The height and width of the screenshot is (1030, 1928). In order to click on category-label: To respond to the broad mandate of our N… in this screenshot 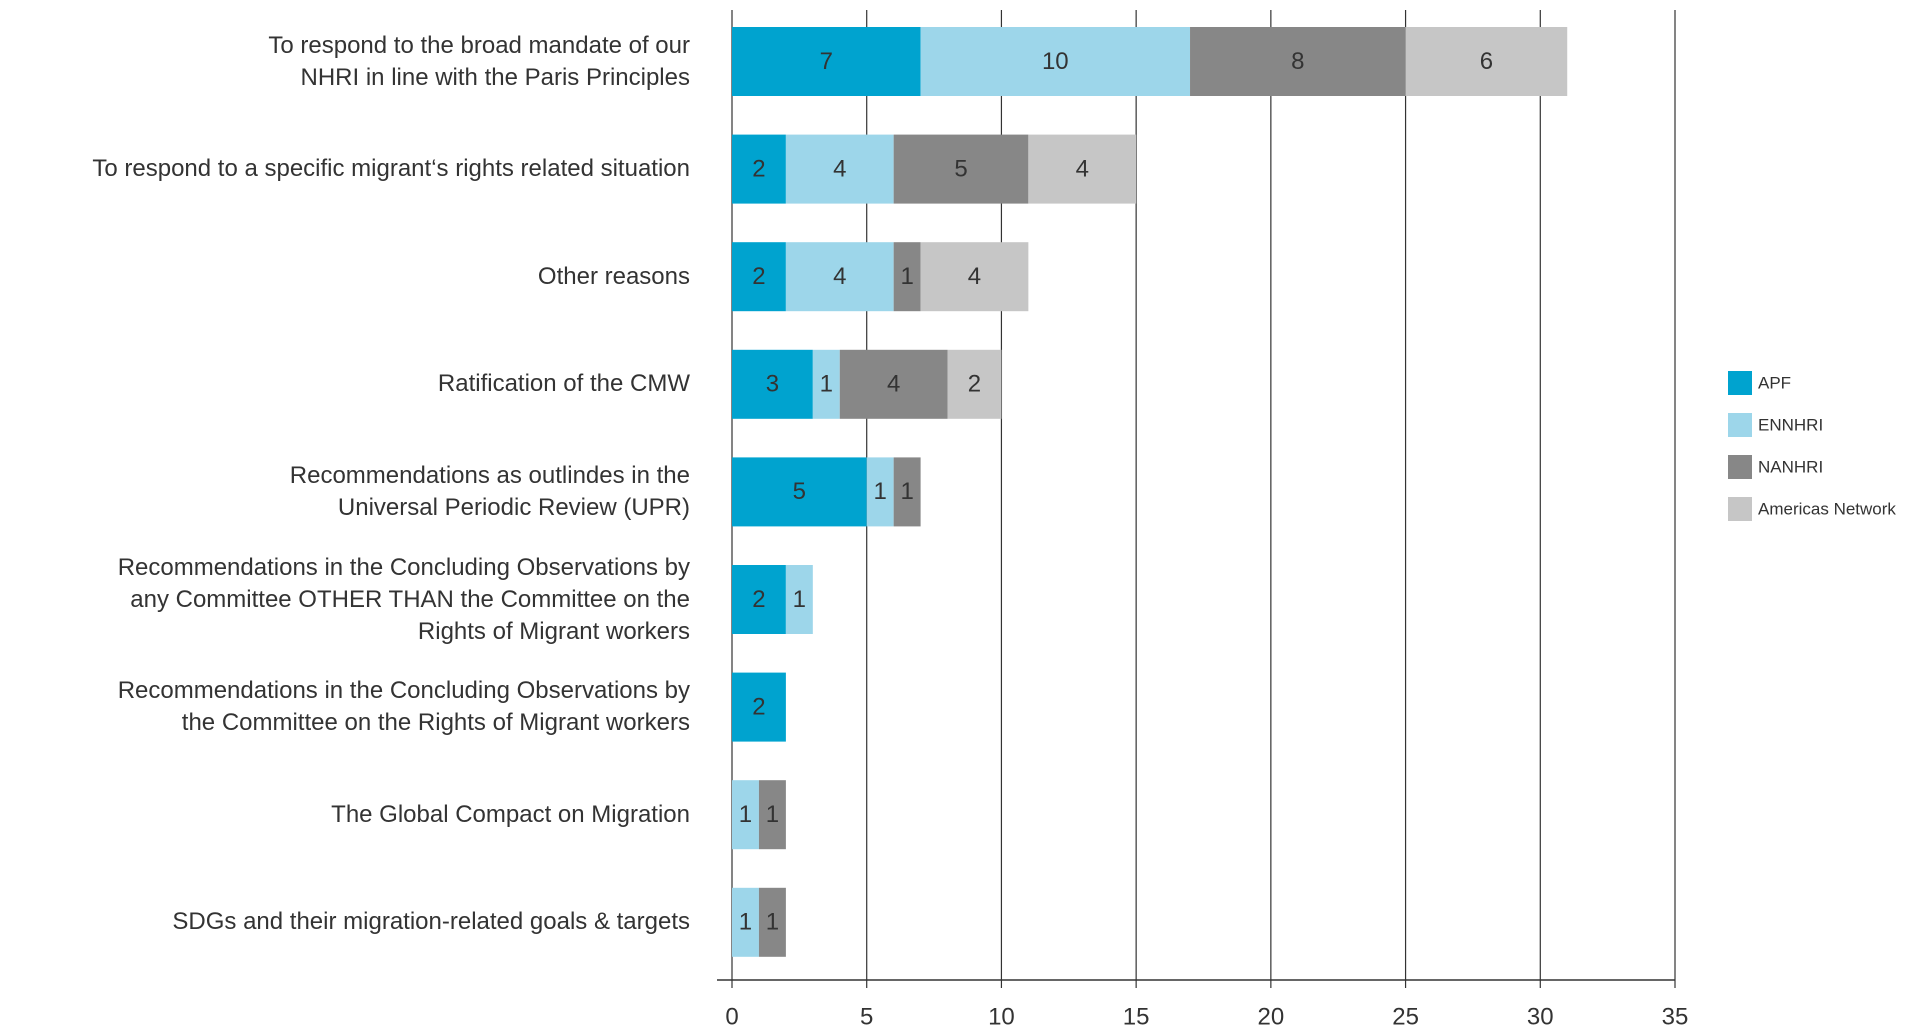, I will do `click(479, 61)`.